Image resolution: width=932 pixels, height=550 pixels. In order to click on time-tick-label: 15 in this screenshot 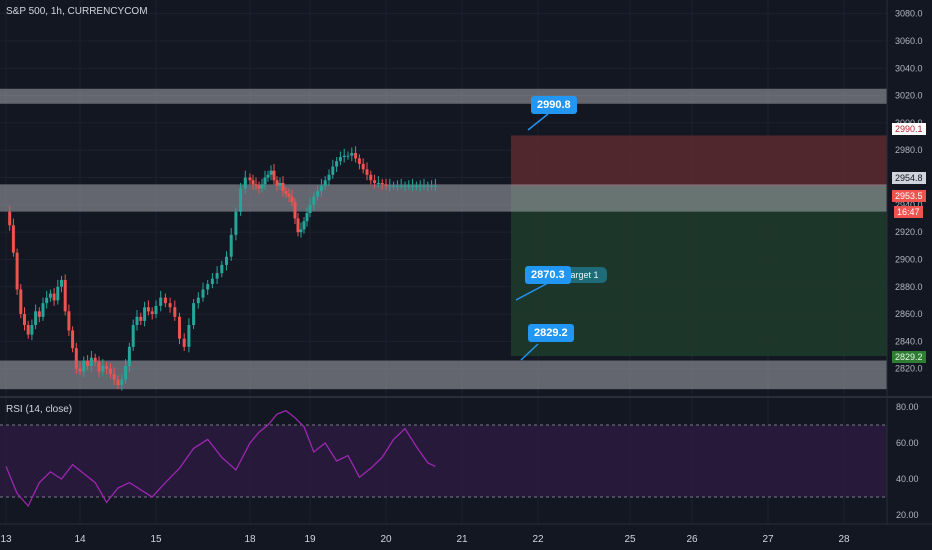, I will do `click(156, 539)`.